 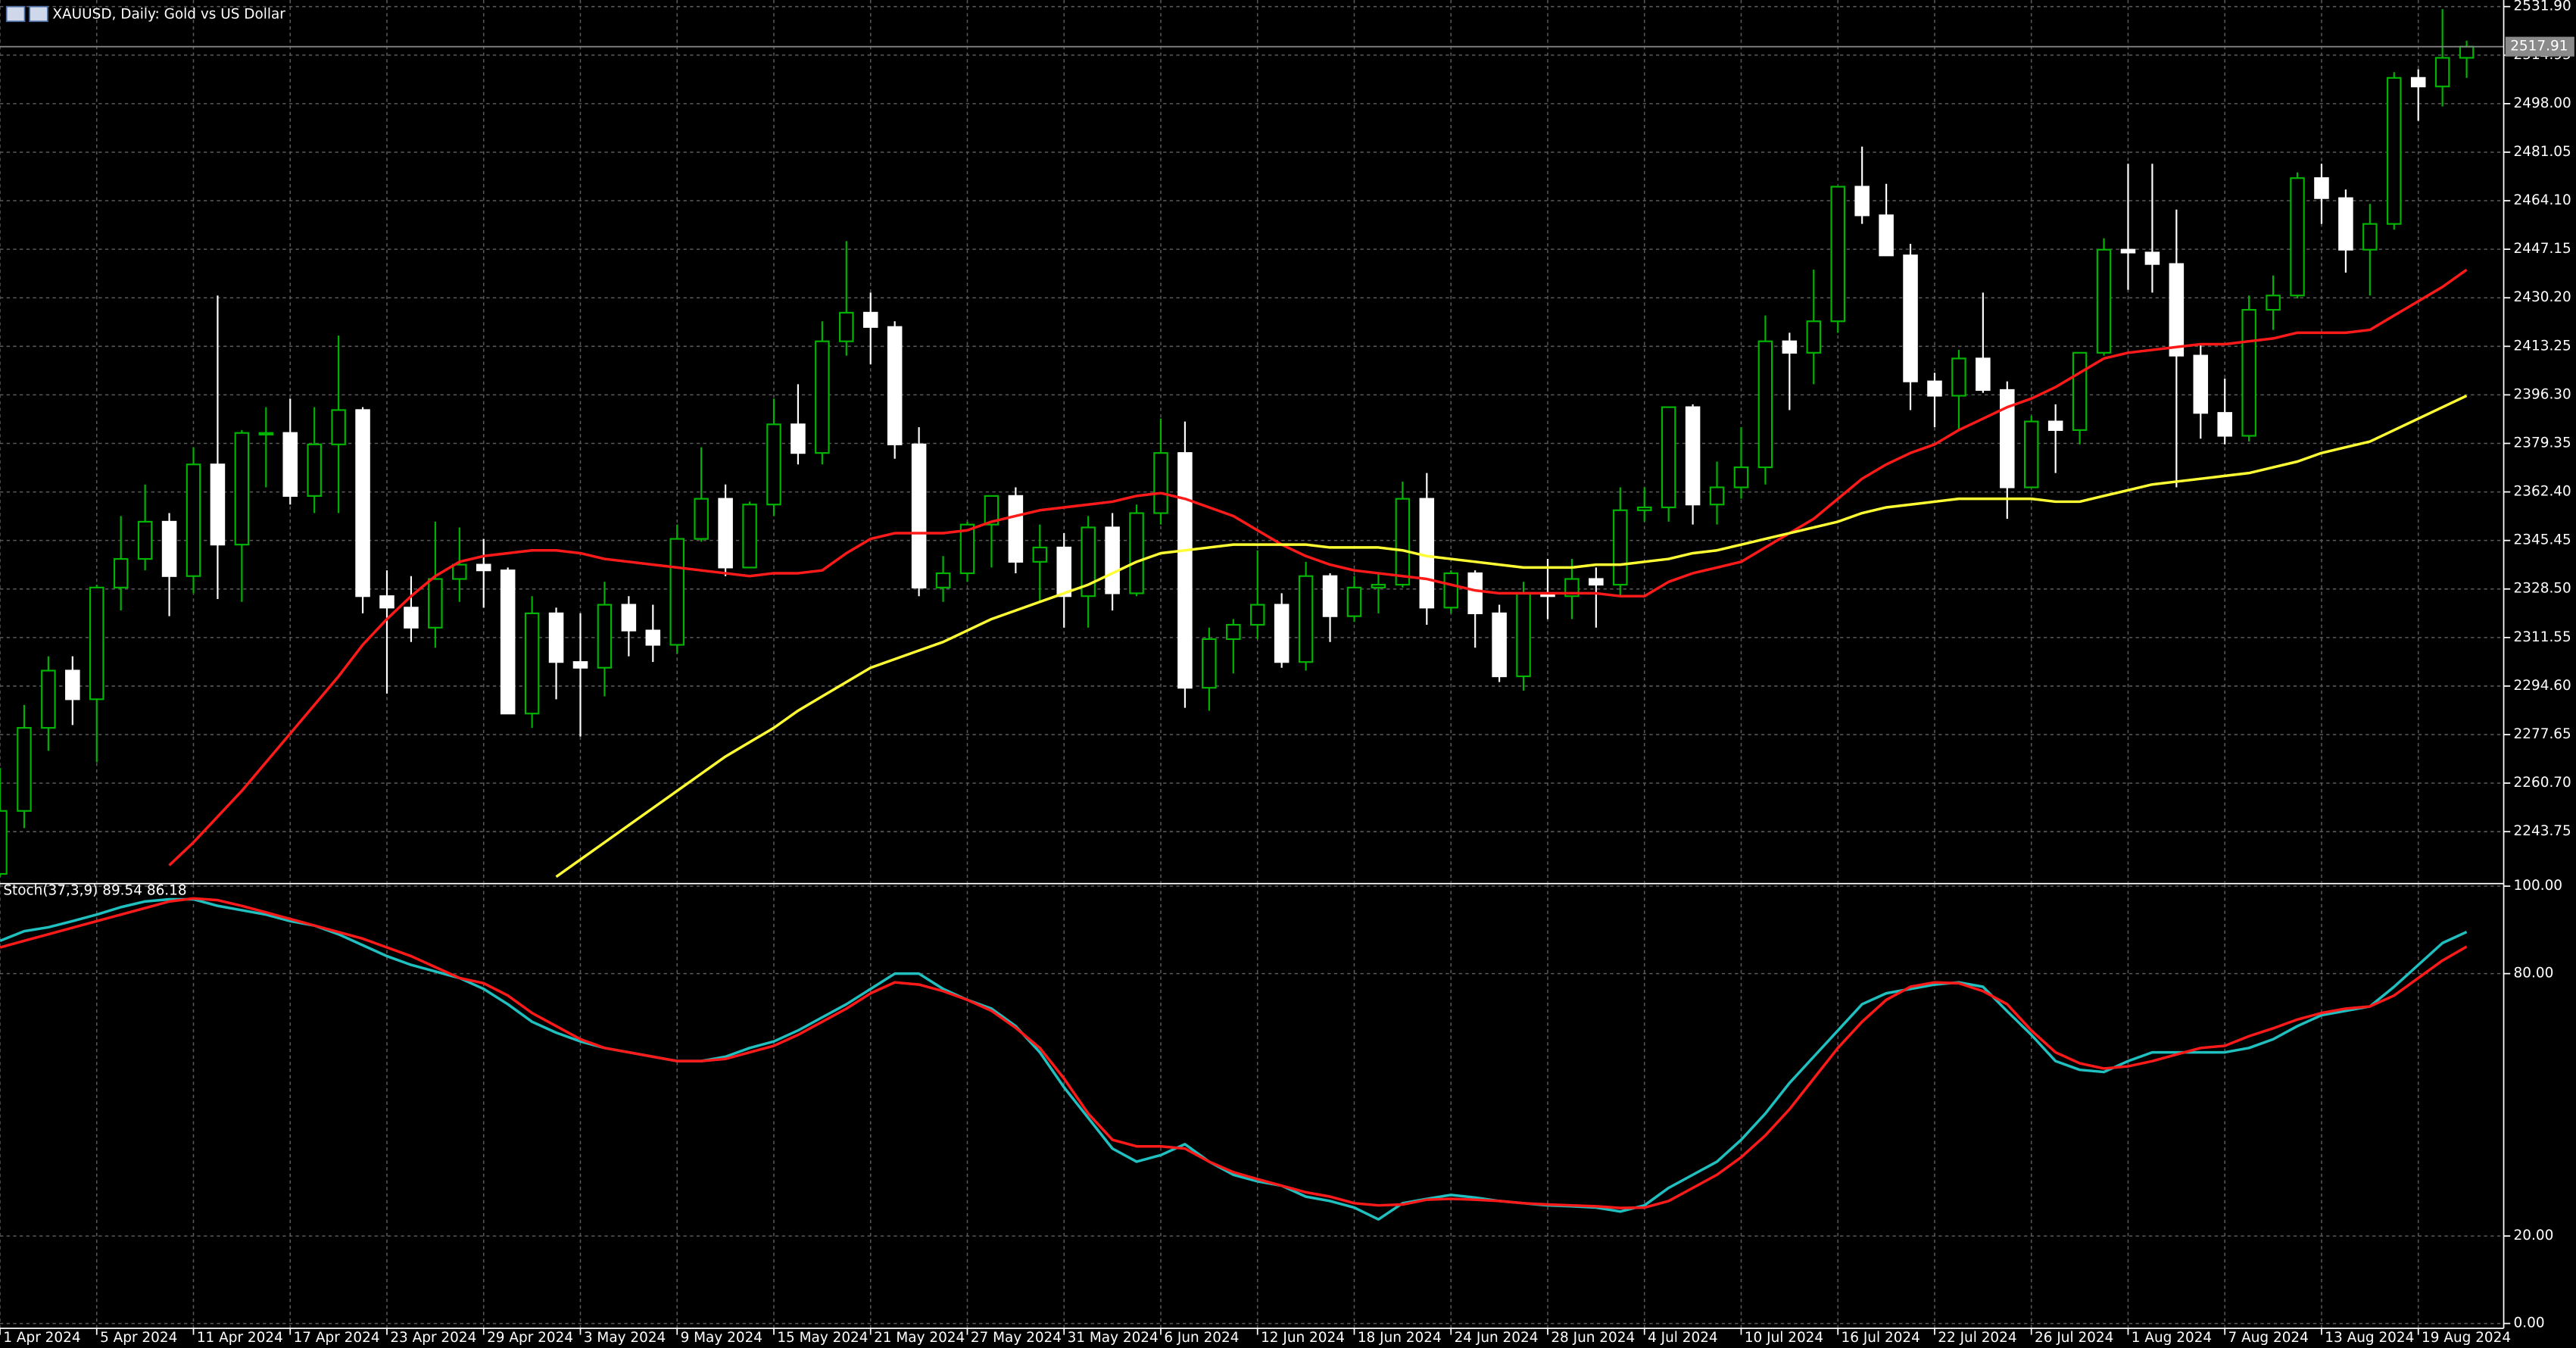 I want to click on y-tick-label: 2328.50, so click(x=2542, y=589).